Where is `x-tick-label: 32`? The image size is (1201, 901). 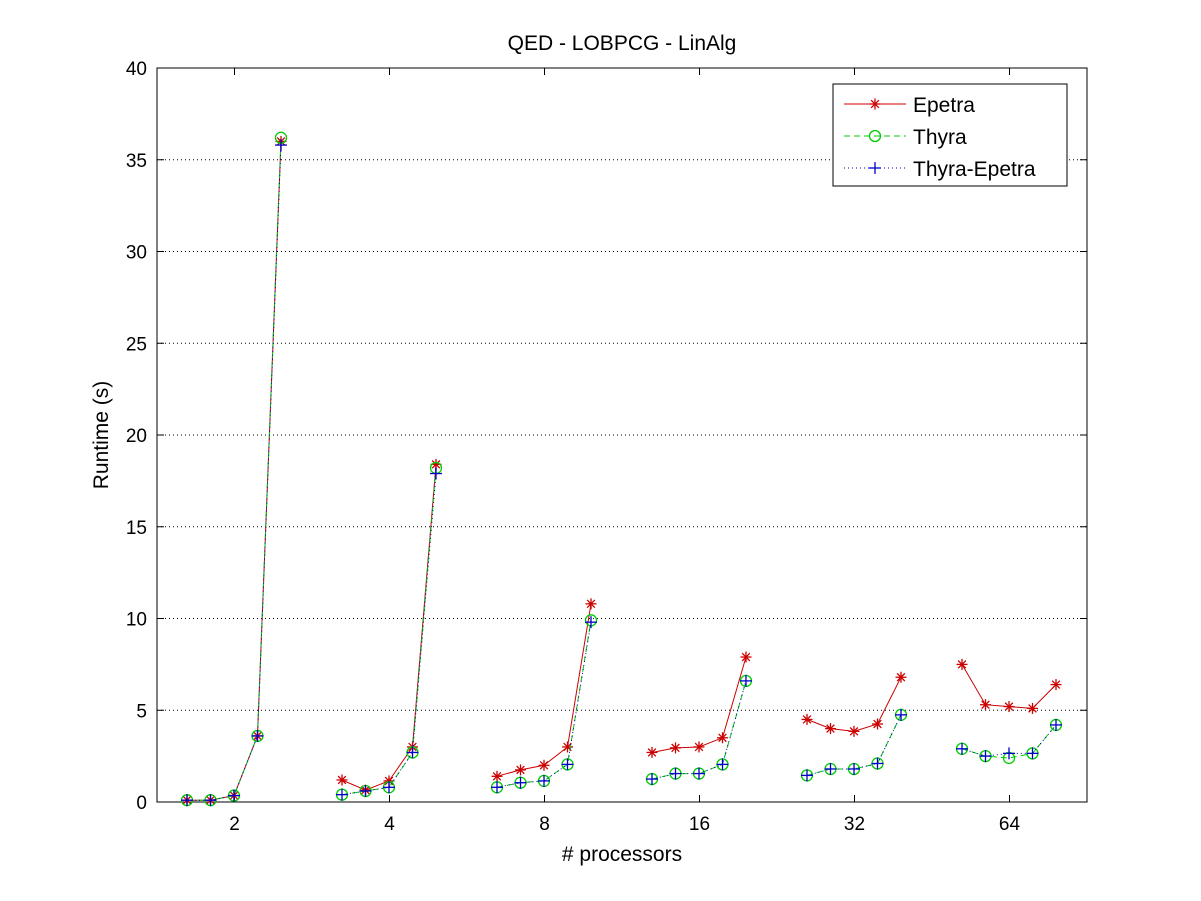
x-tick-label: 32 is located at coordinates (854, 824).